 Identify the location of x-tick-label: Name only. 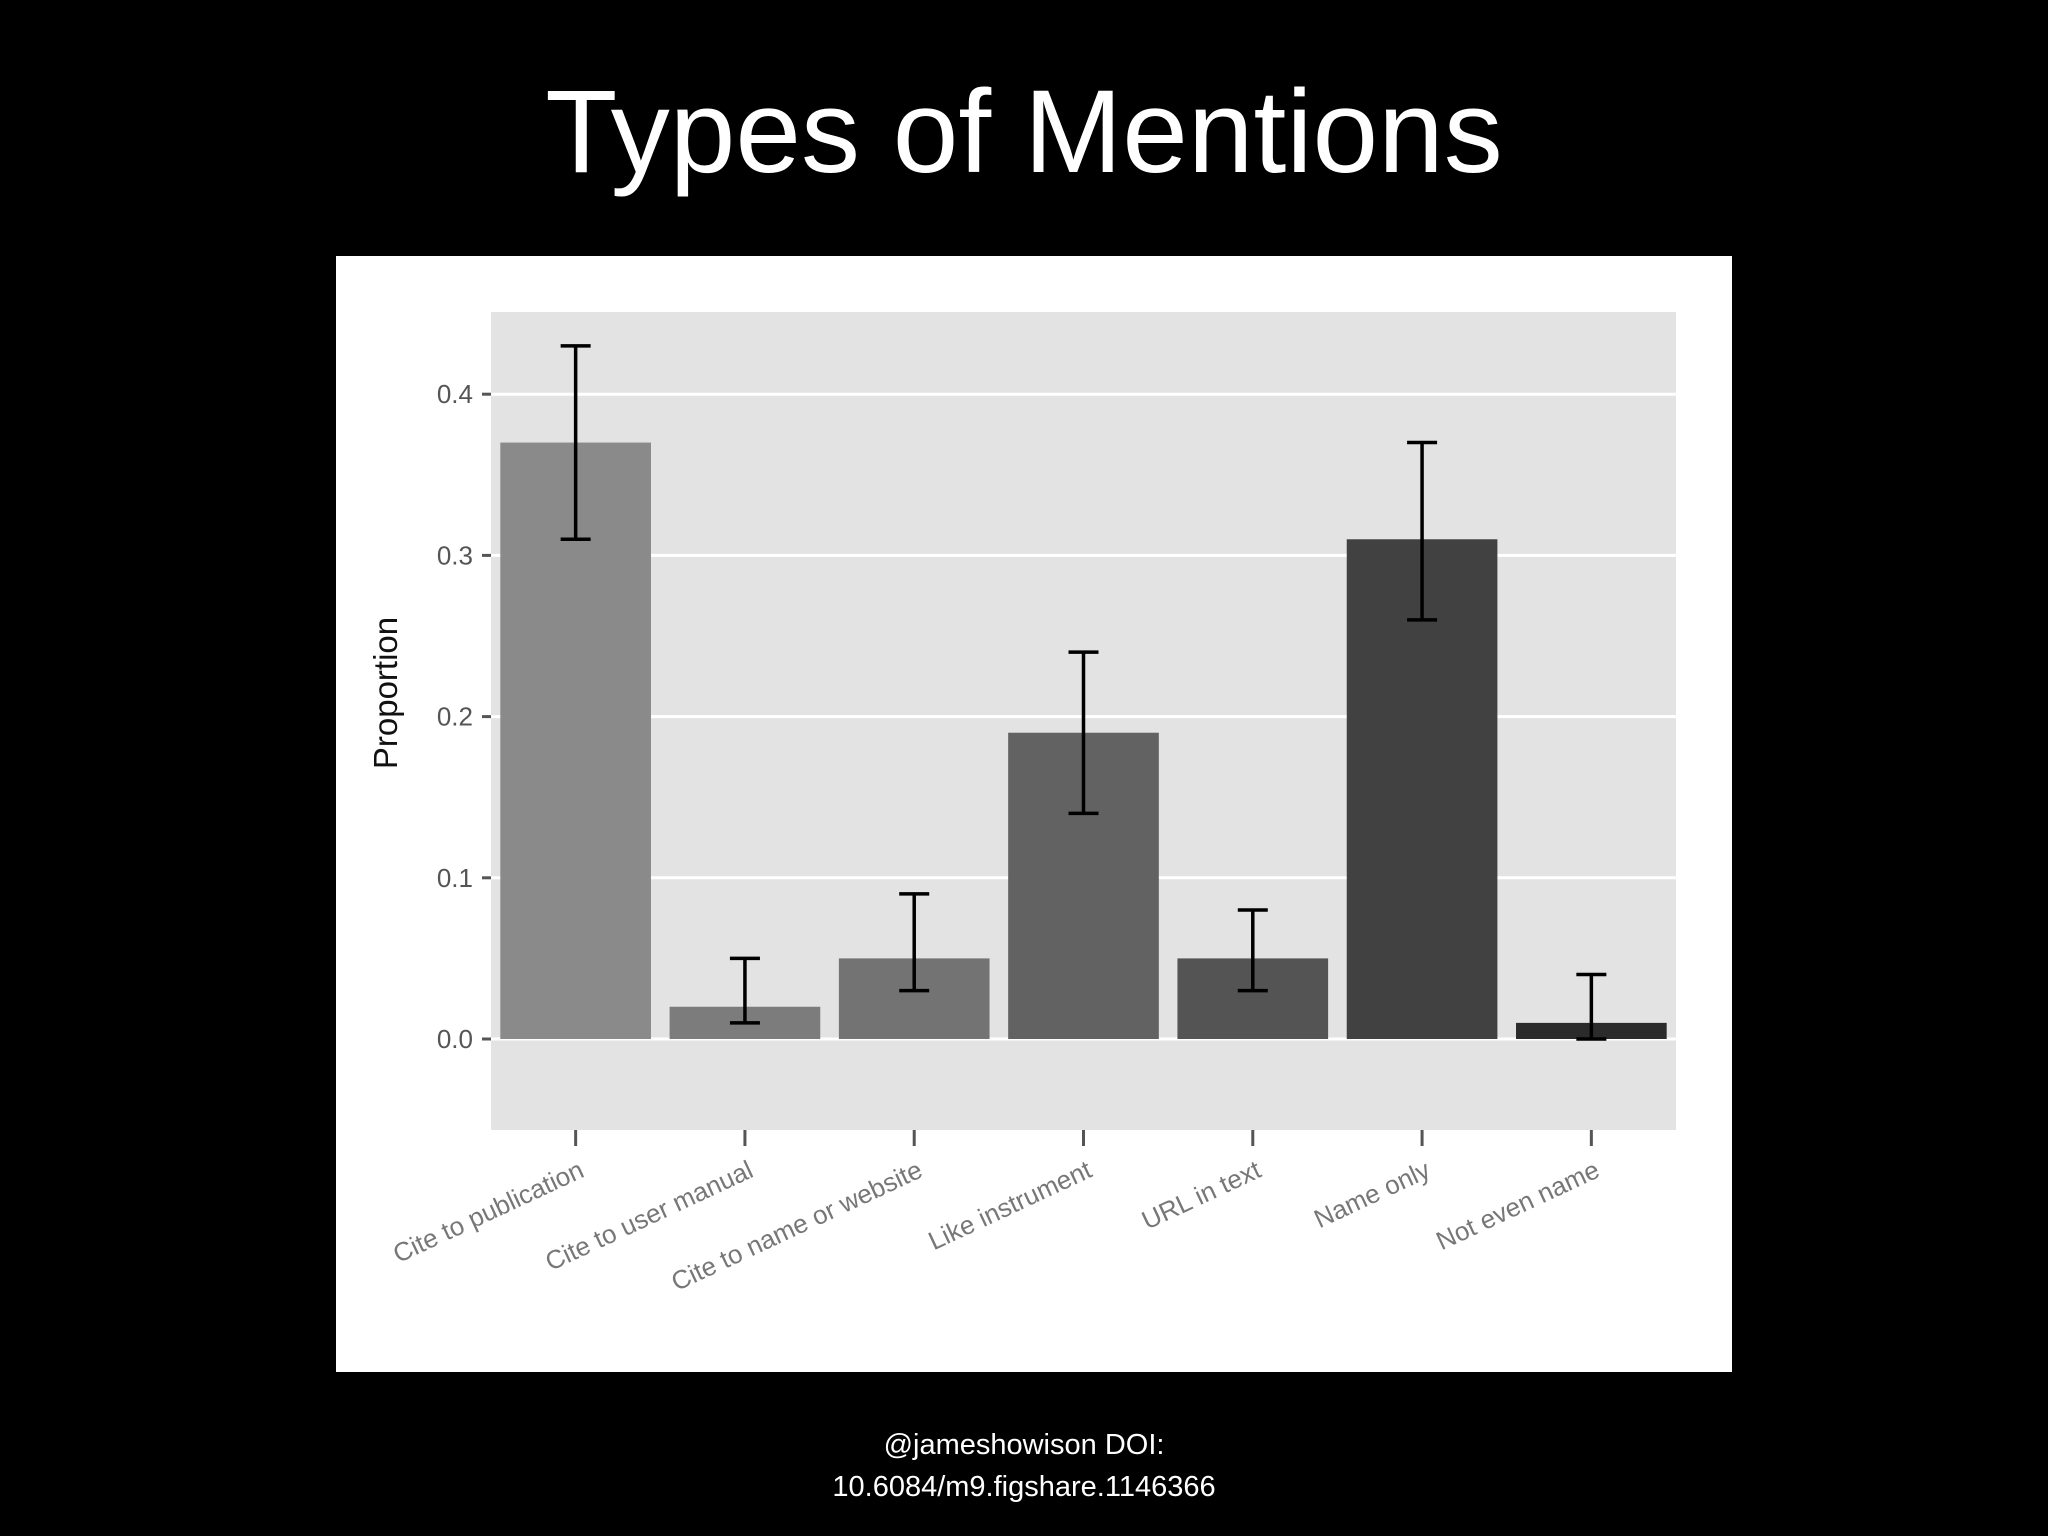
(1371, 1194).